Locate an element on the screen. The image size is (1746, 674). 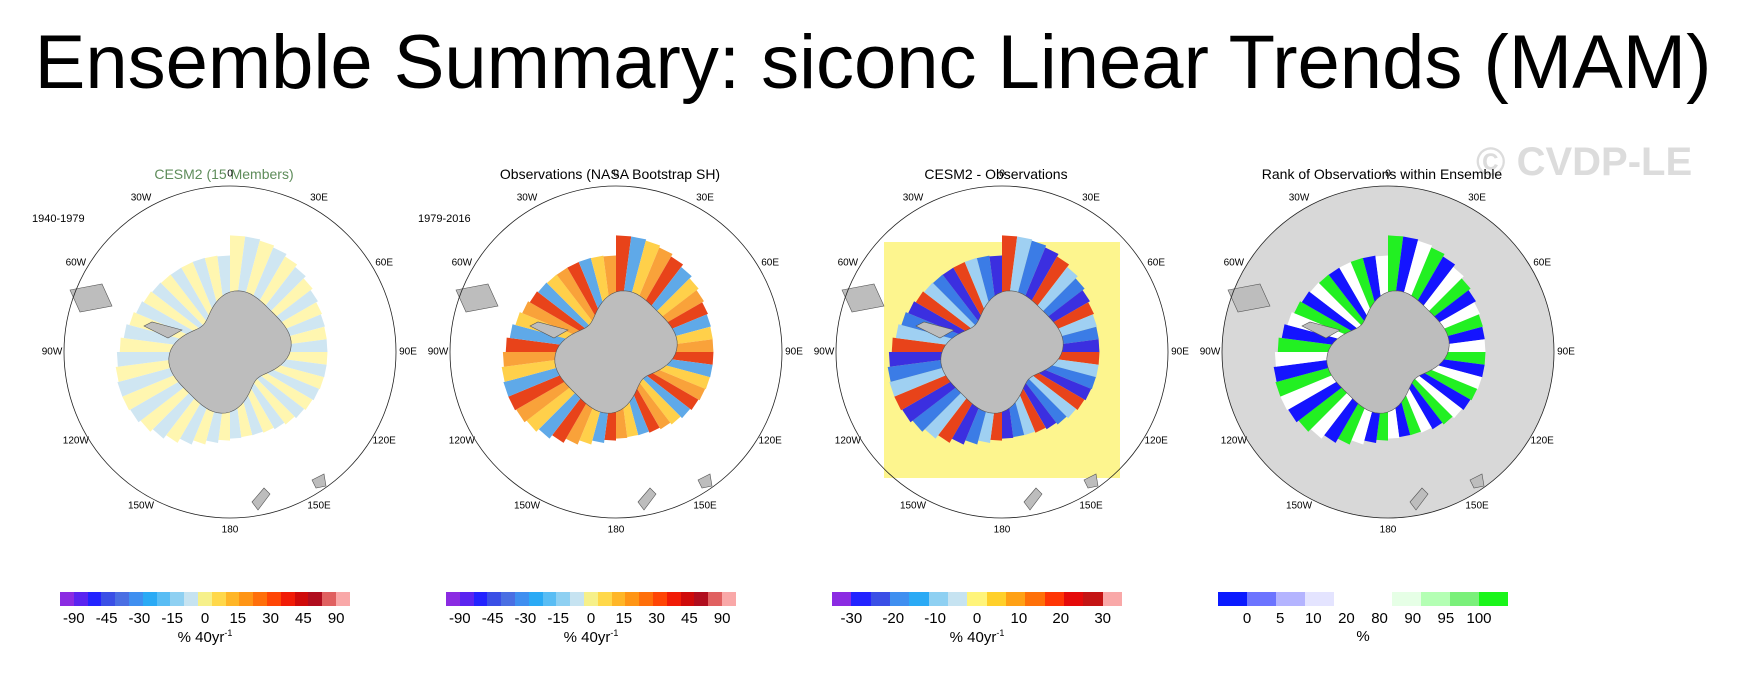
colorbar-tick-label: -15 is located at coordinates (558, 618).